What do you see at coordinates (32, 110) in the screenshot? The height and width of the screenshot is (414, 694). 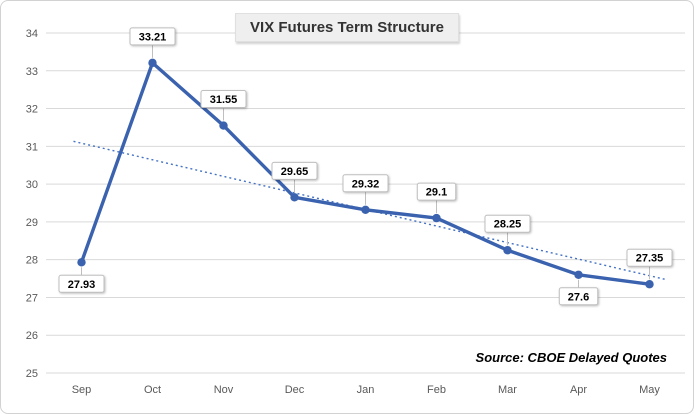 I see `y-axis-tick-label: 32` at bounding box center [32, 110].